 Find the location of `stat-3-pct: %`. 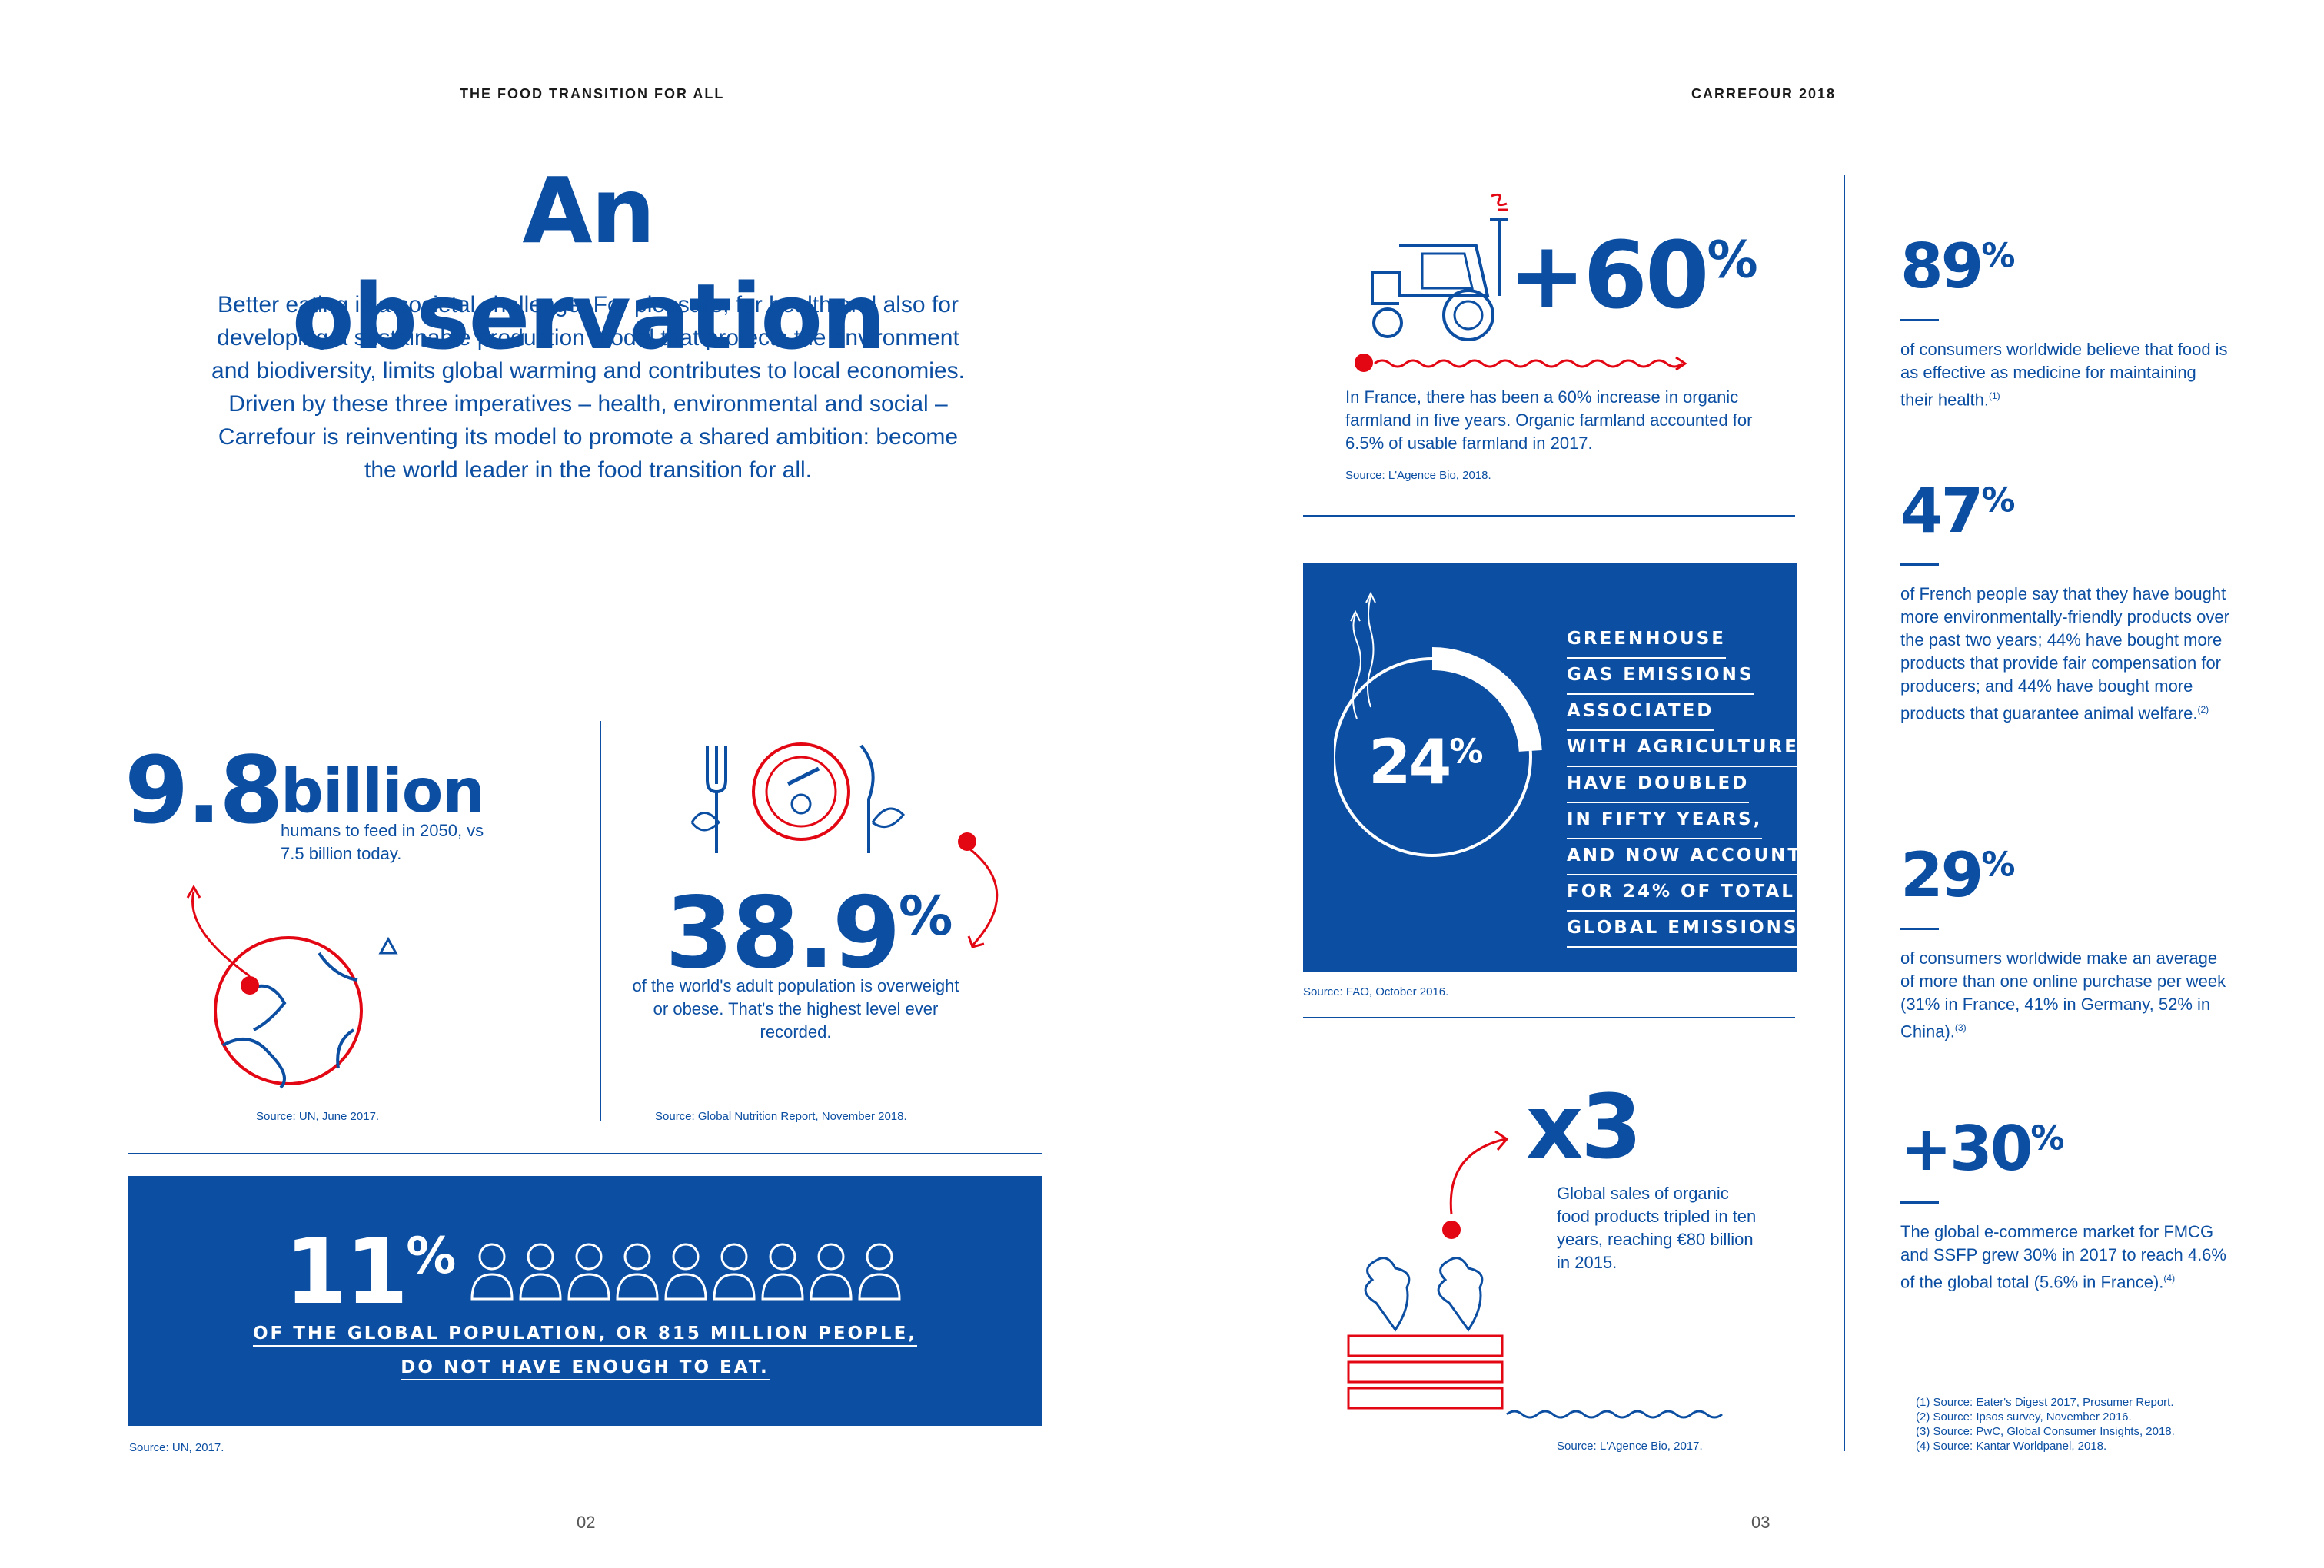

stat-3-pct: % is located at coordinates (1999, 865).